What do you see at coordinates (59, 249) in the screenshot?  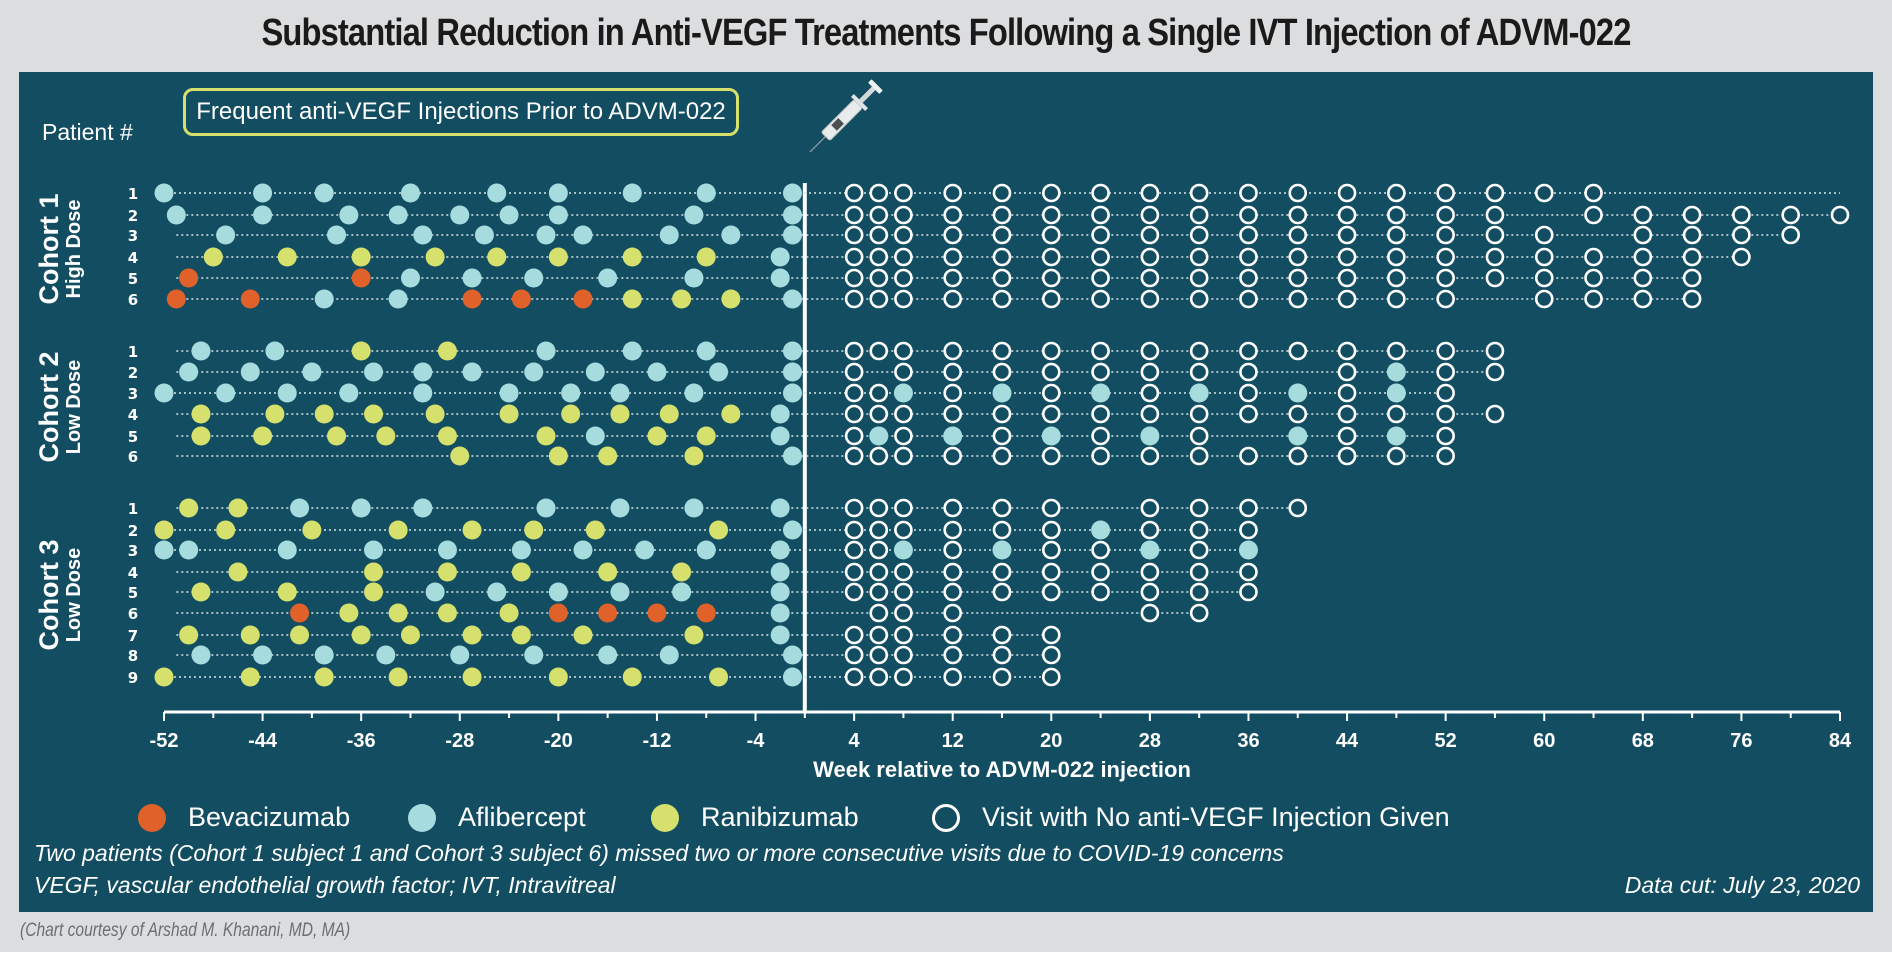 I see `cohort-label-1: Cohort 1 High Dose` at bounding box center [59, 249].